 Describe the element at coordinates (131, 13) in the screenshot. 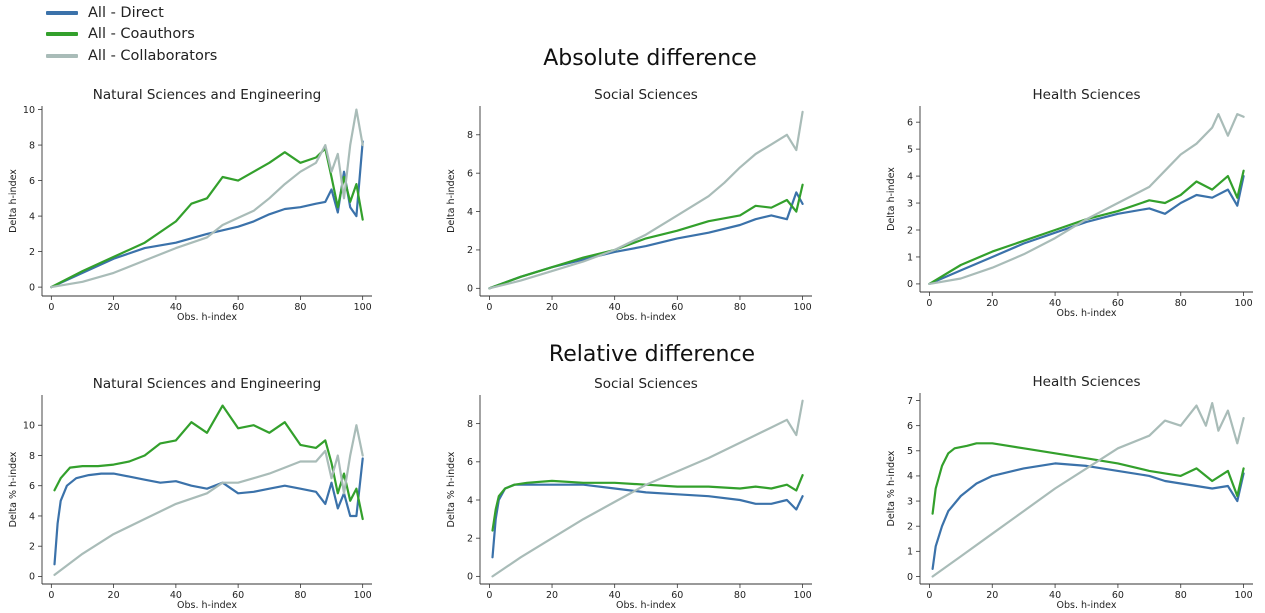

I see `legend-item-direct: All - Direct` at that location.